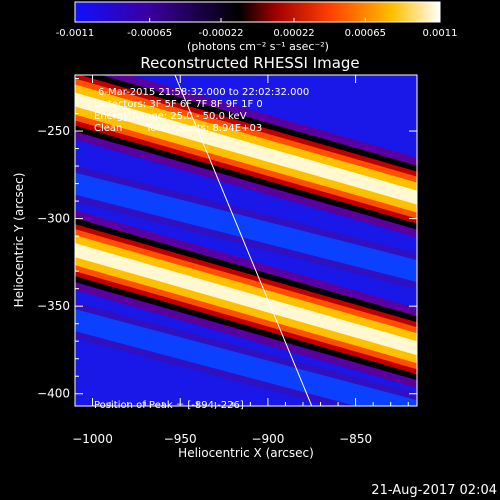  I want to click on y-tick-label: −300, so click(53, 219).